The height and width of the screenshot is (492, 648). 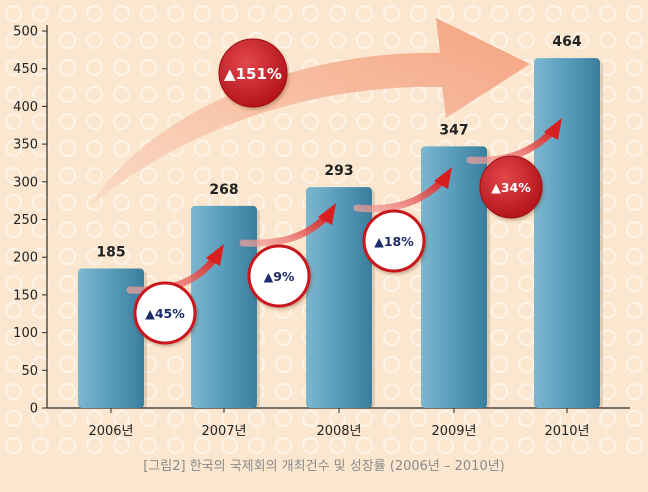 I want to click on overall-growth-badge, so click(x=253, y=73).